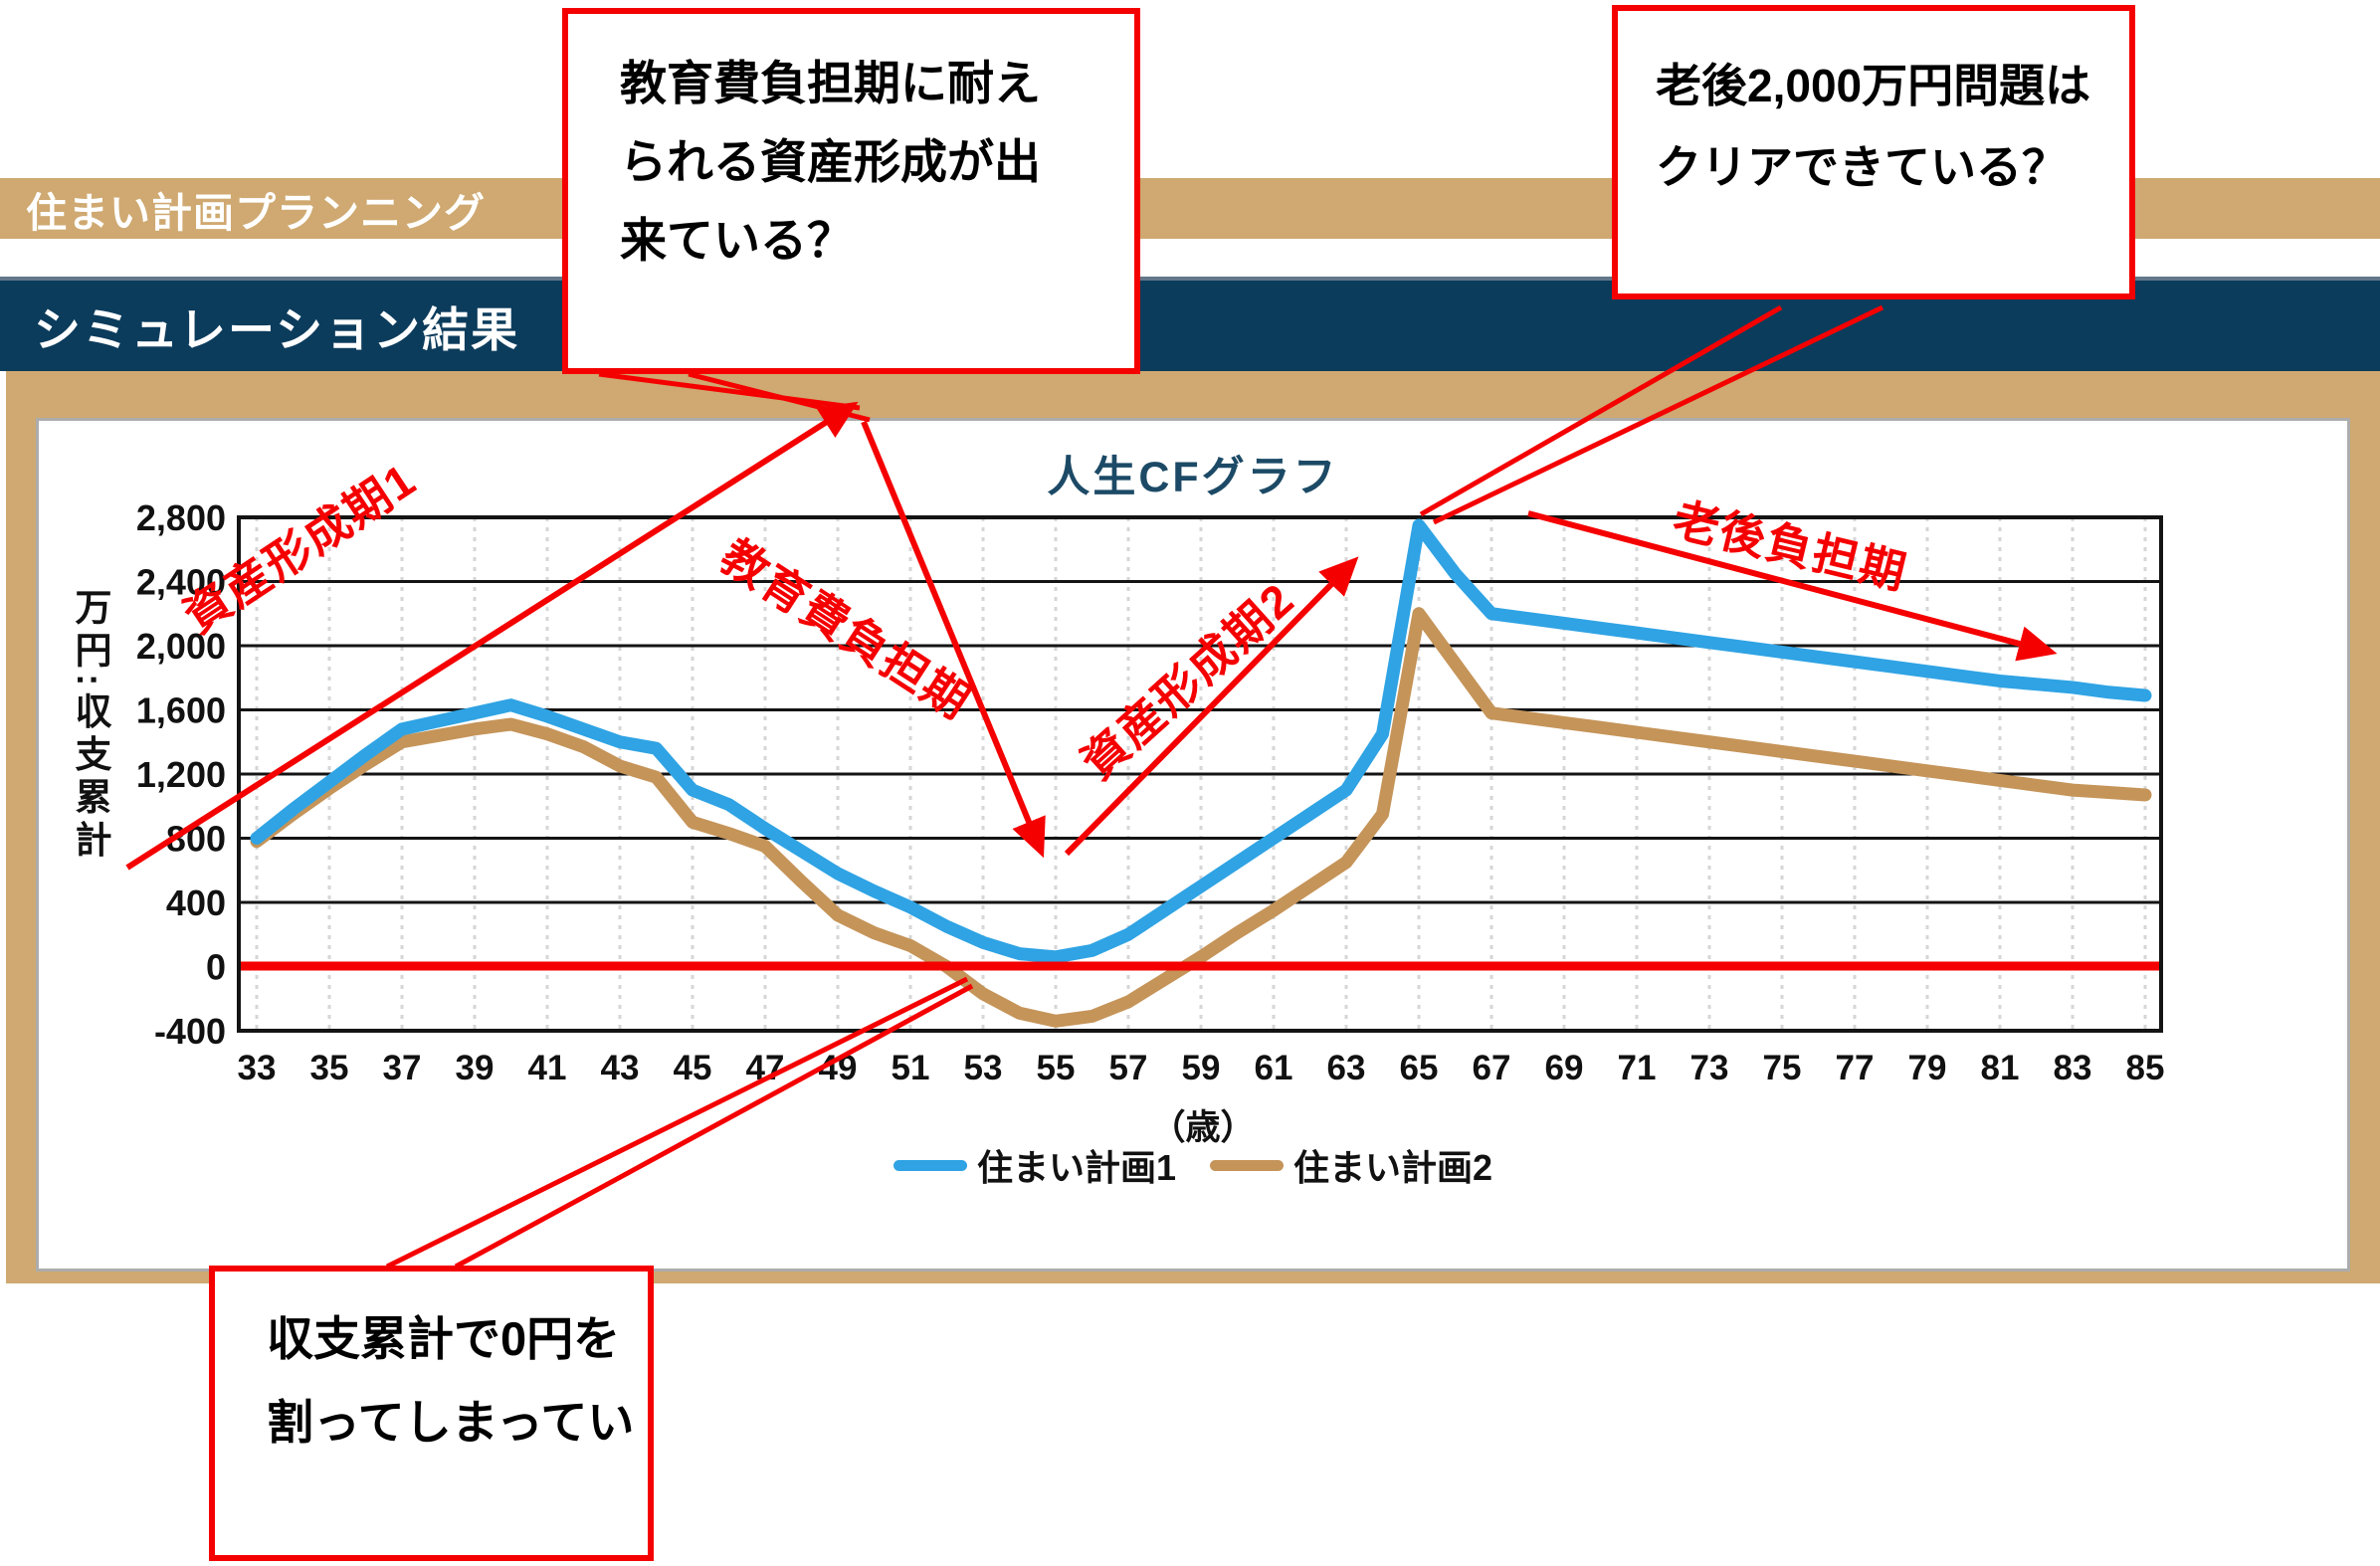  What do you see at coordinates (1247, 1165) in the screenshot?
I see `plan2-line-swatch` at bounding box center [1247, 1165].